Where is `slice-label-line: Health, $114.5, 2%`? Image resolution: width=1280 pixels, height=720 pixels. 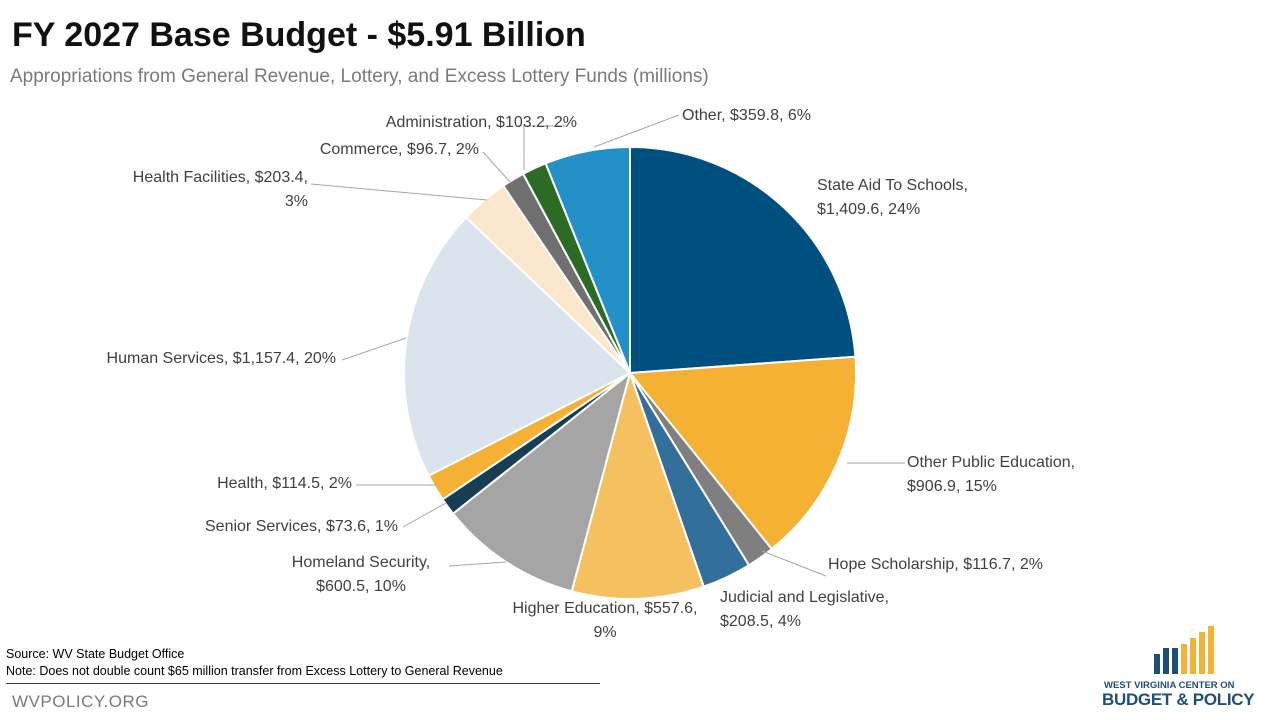
slice-label-line: Health, $114.5, 2% is located at coordinates (284, 483).